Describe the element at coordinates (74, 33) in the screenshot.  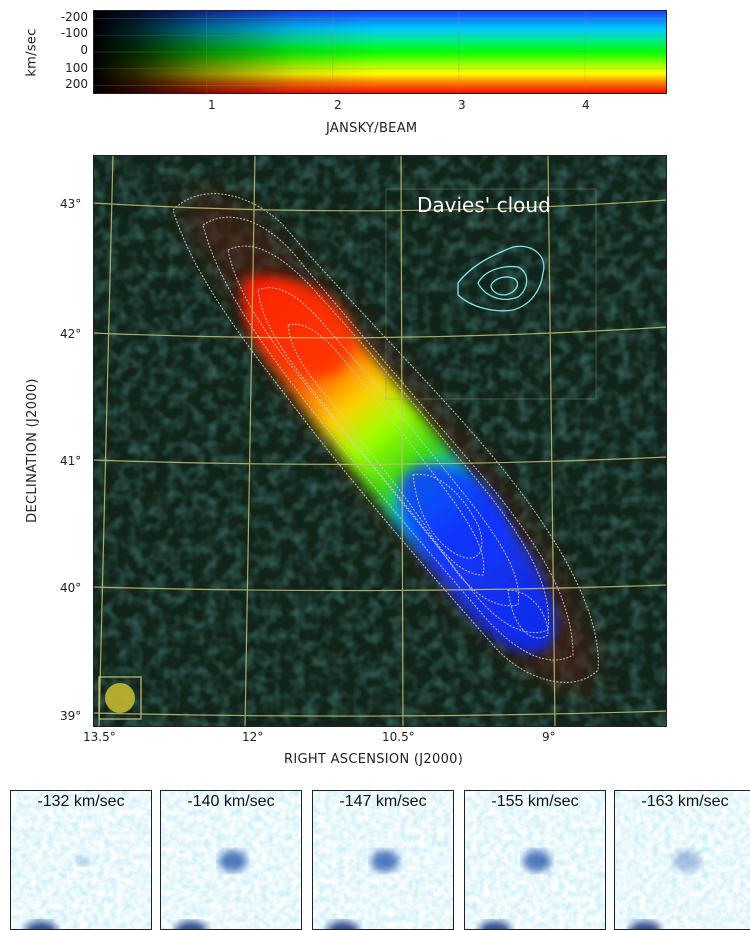
I see `colorbar-ytick: -100` at that location.